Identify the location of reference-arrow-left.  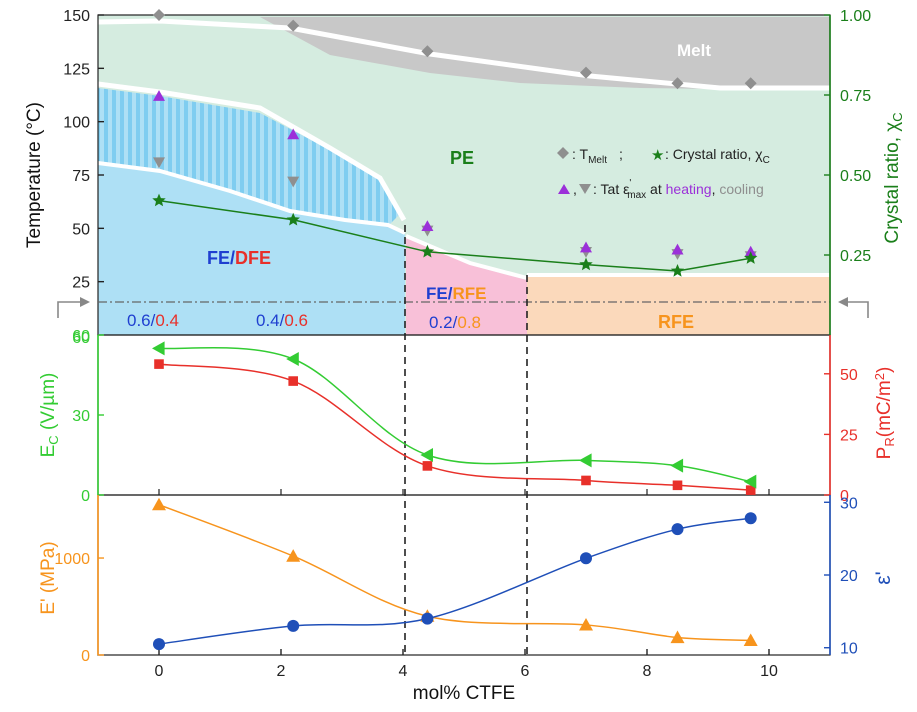
(69, 309).